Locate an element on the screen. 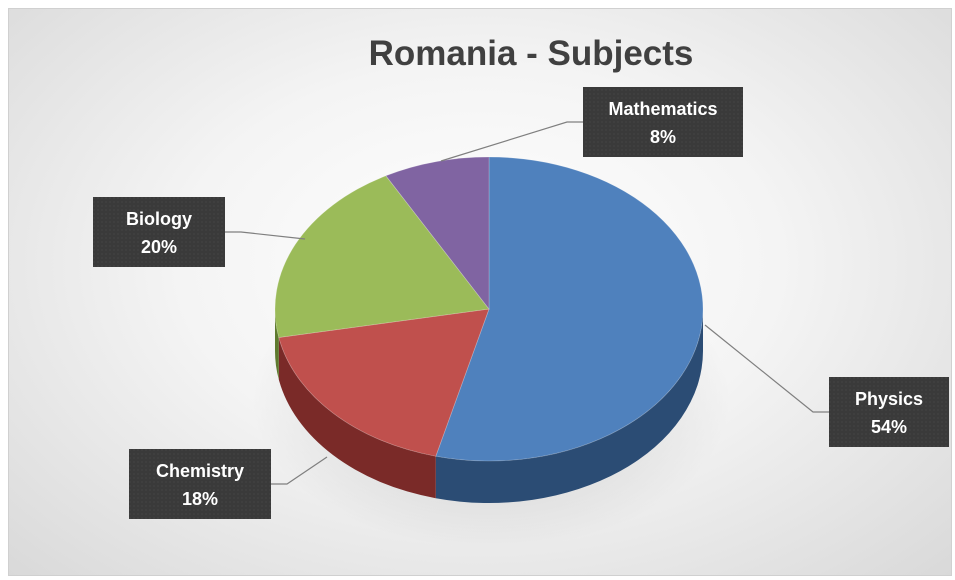 This screenshot has height=580, width=955. data-label-value-biology: 20% is located at coordinates (159, 247).